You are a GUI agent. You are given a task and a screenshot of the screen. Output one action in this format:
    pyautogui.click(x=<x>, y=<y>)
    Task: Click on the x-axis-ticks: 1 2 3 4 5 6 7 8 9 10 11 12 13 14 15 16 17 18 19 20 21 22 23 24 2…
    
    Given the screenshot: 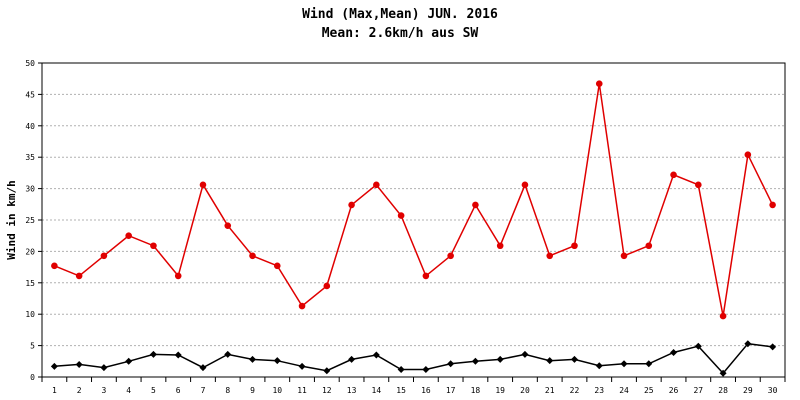 What is the action you would take?
    pyautogui.click(x=413, y=386)
    